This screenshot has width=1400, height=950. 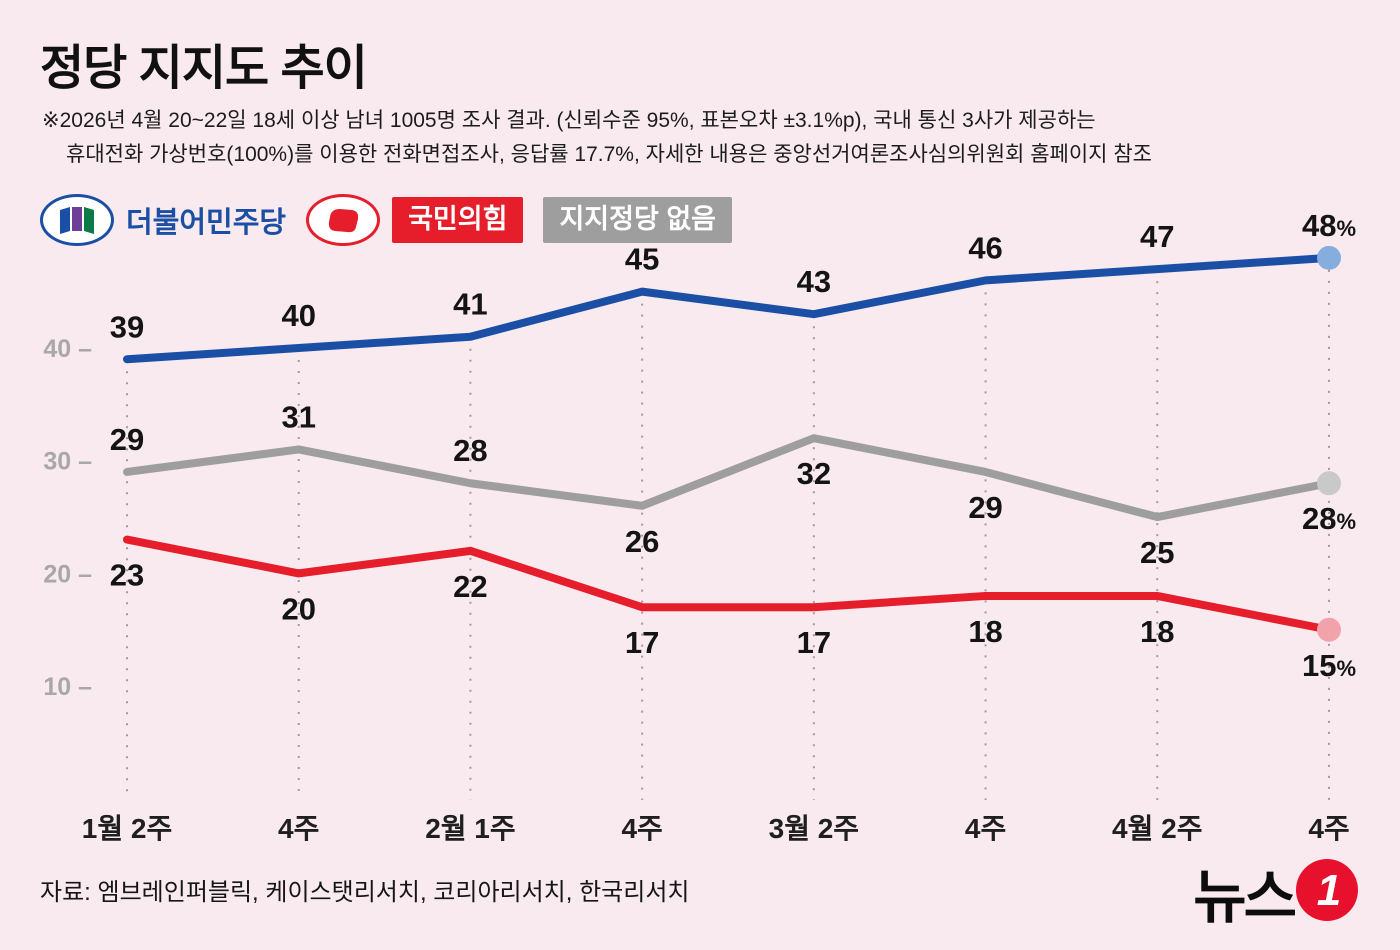 I want to click on news1-logo: 뉴스 1, so click(x=1275, y=892).